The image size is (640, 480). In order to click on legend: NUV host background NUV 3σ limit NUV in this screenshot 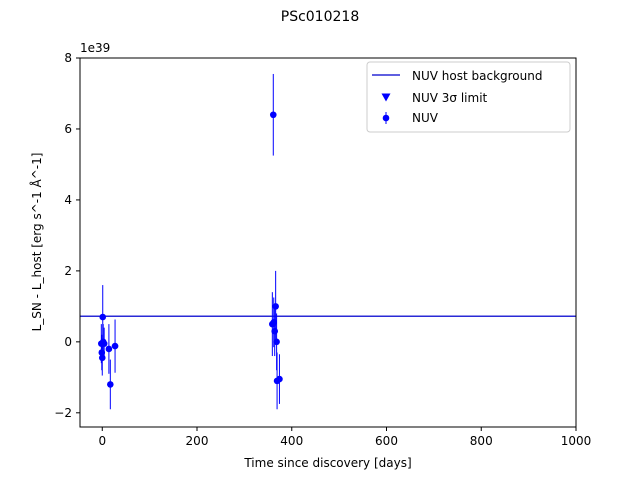, I will do `click(468, 97)`.